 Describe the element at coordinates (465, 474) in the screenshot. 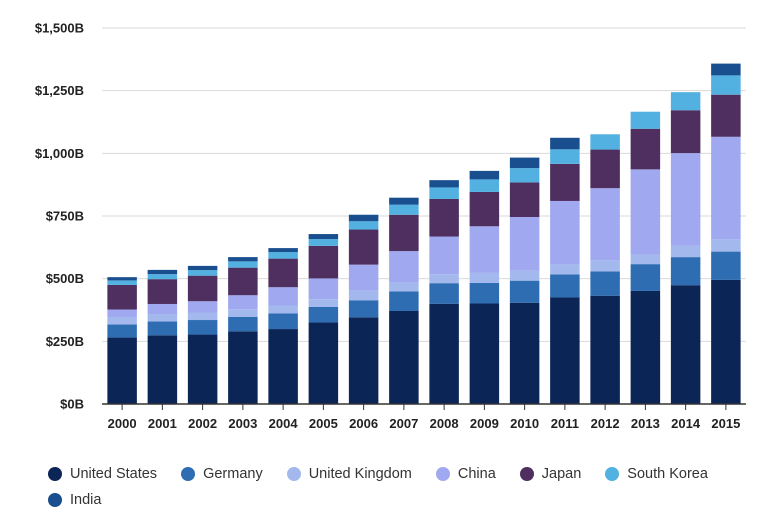

I see `legend-item: China` at that location.